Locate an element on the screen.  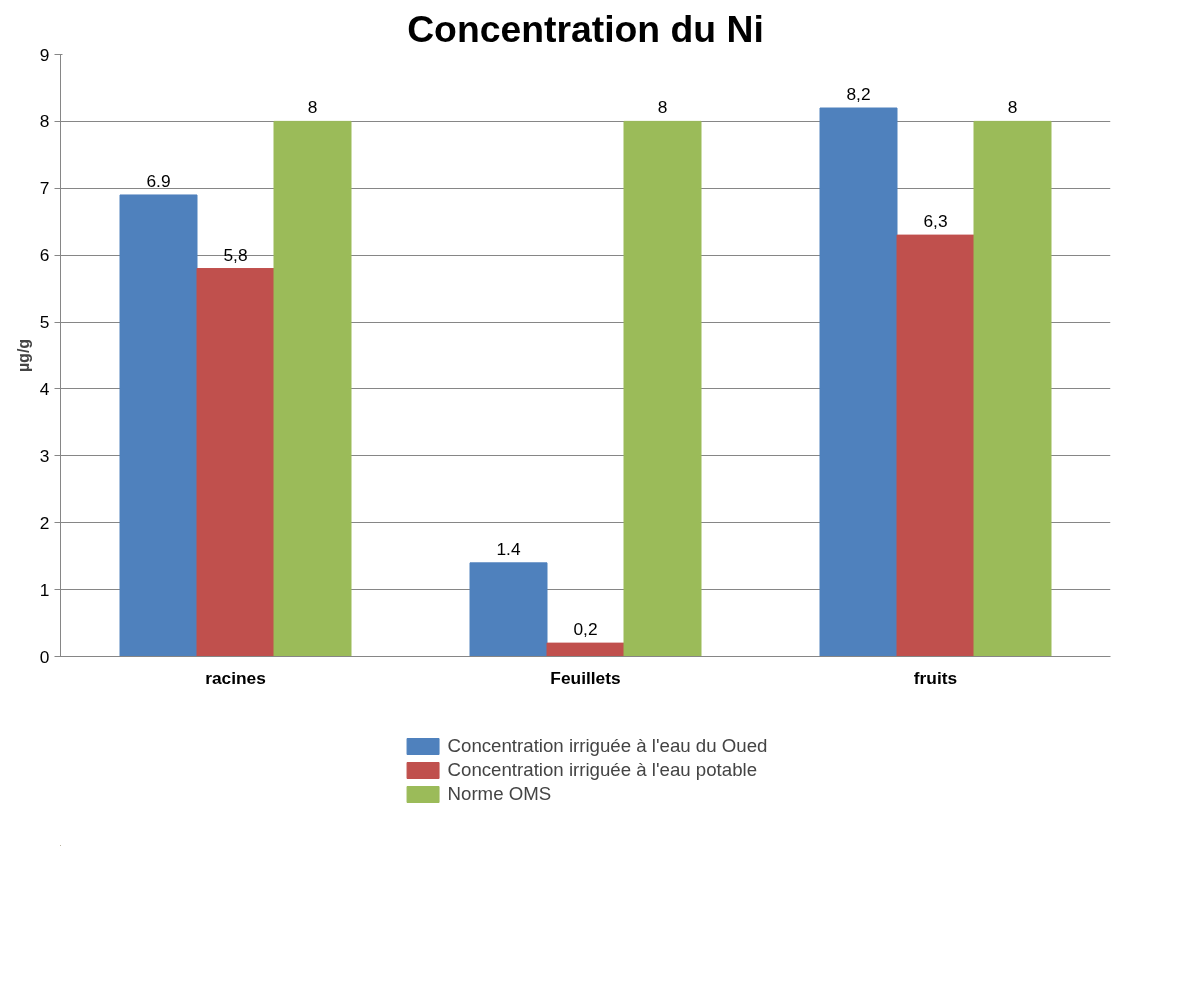
data-label: 5,8 is located at coordinates (235, 254).